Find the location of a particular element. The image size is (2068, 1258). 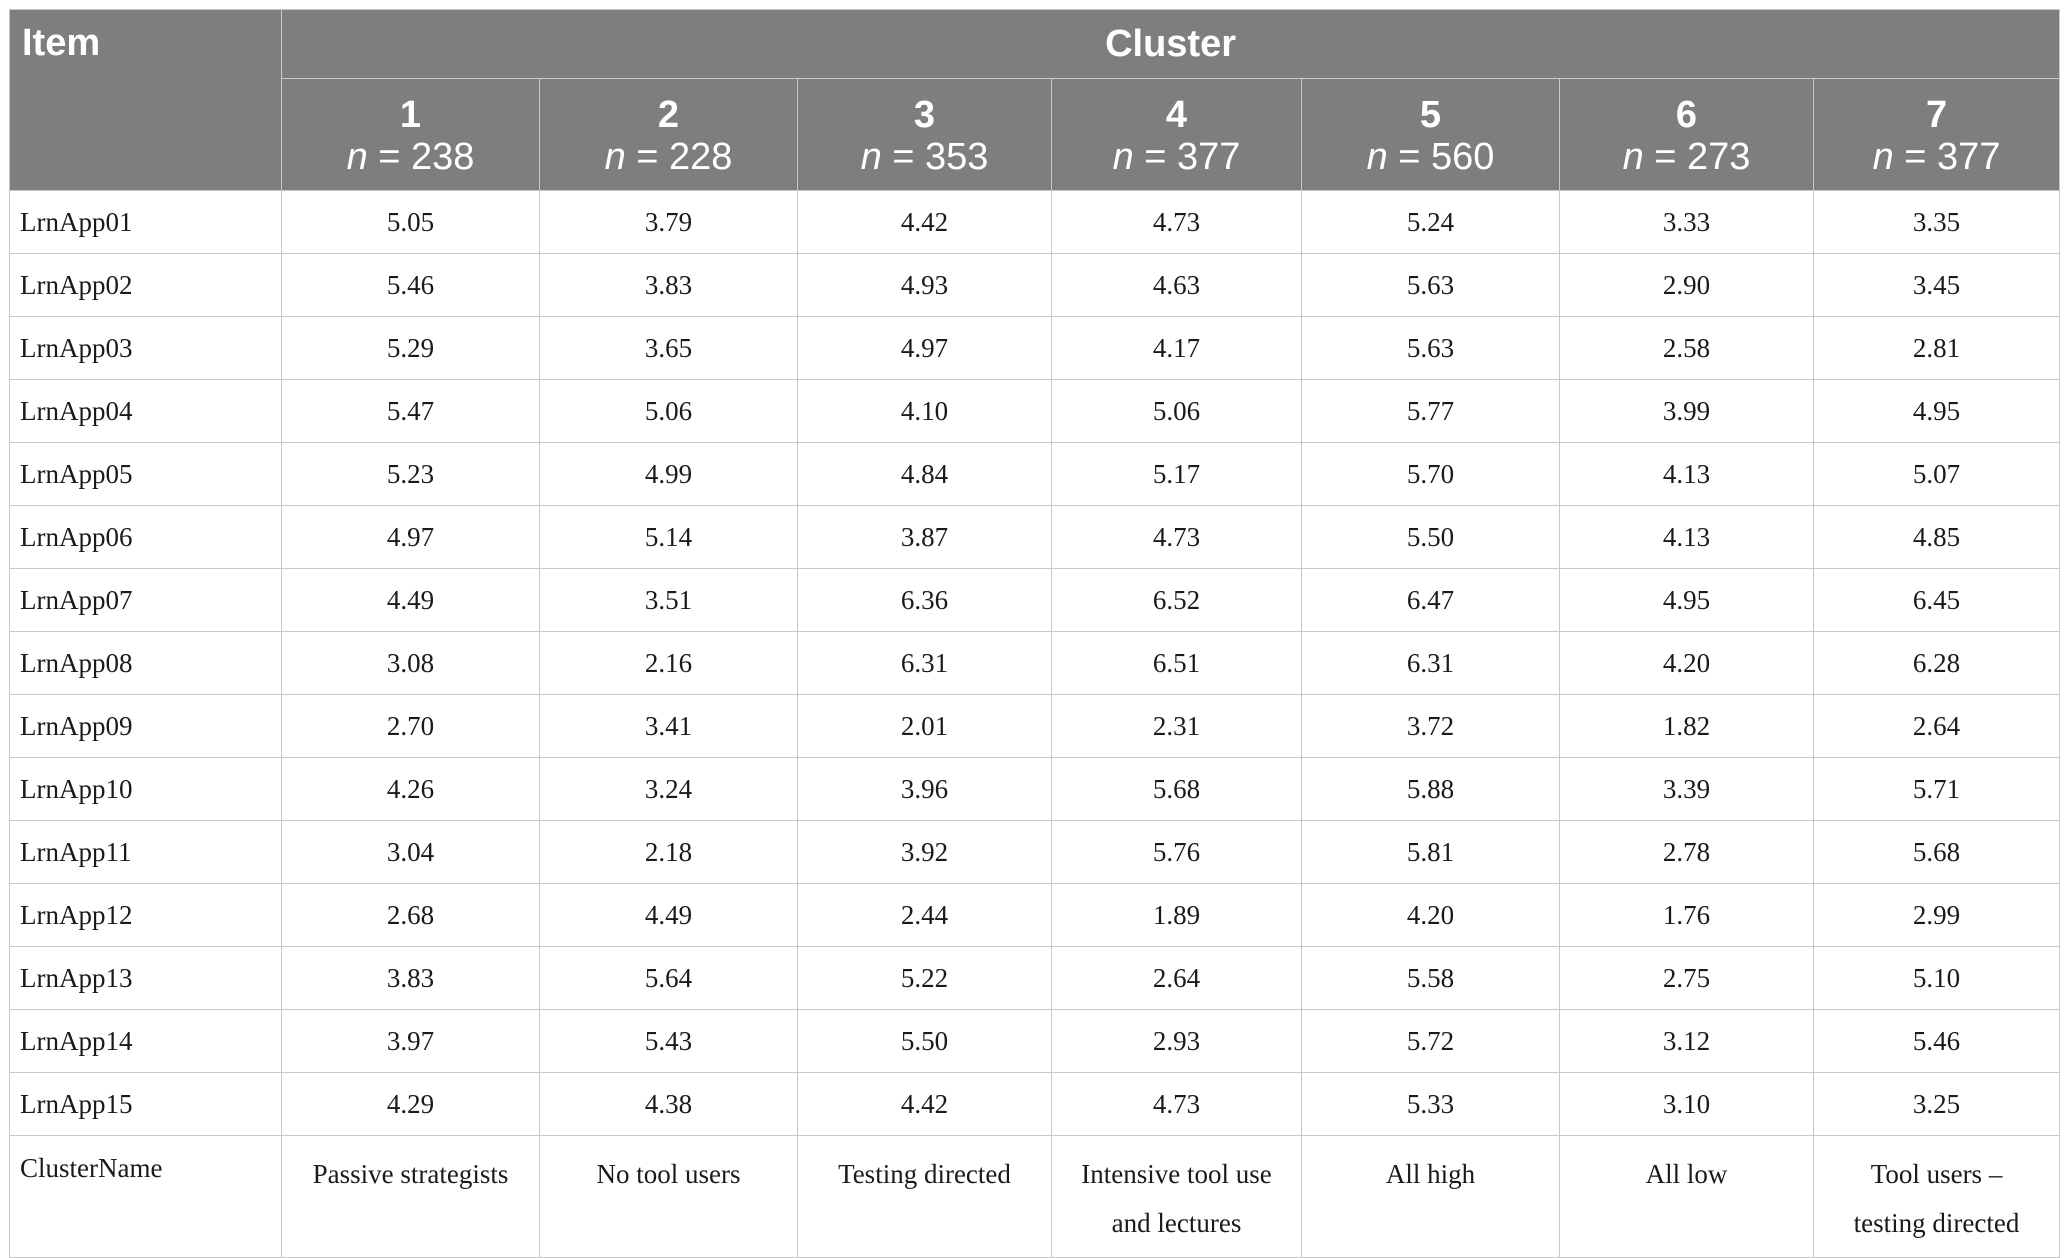

table-row: LrnApp02 5.46 3.83 4.93 4.63 5.63 2.90 3.45 is located at coordinates (1035, 285).